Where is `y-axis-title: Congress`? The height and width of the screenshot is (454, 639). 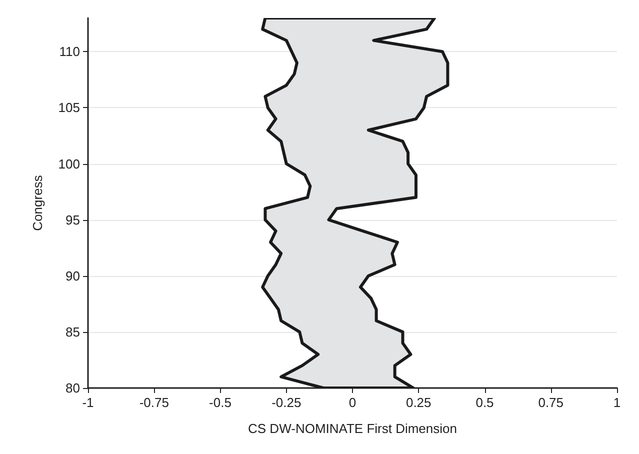
y-axis-title: Congress is located at coordinates (37, 202).